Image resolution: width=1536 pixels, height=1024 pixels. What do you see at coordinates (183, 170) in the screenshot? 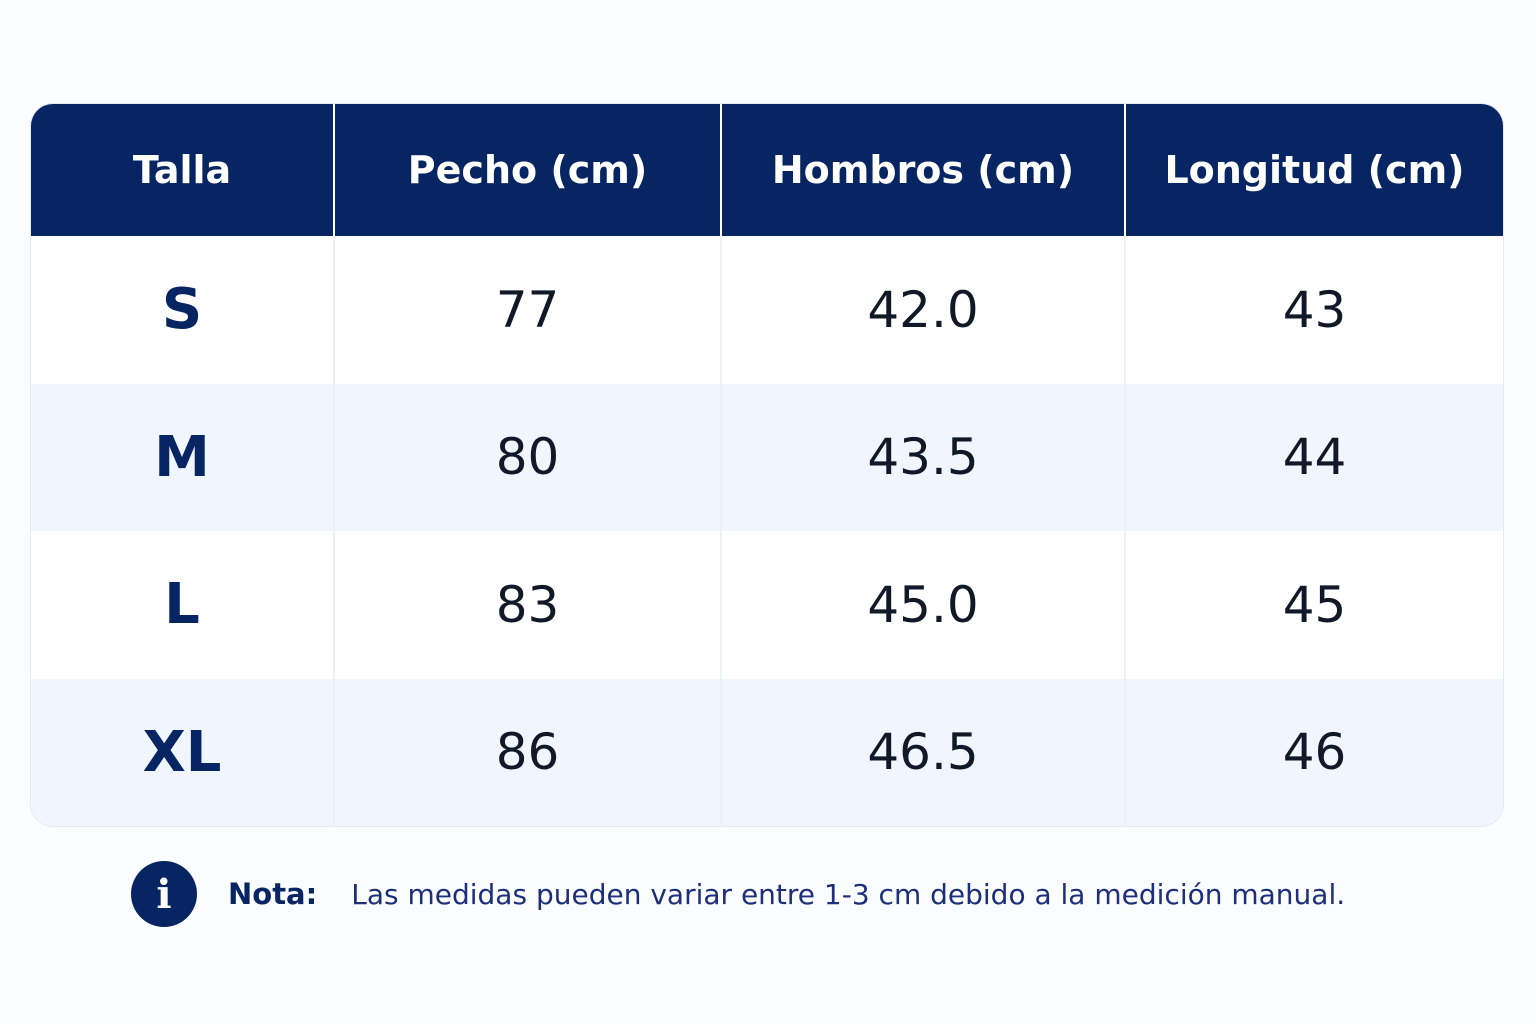
I see `header-size: Talla` at bounding box center [183, 170].